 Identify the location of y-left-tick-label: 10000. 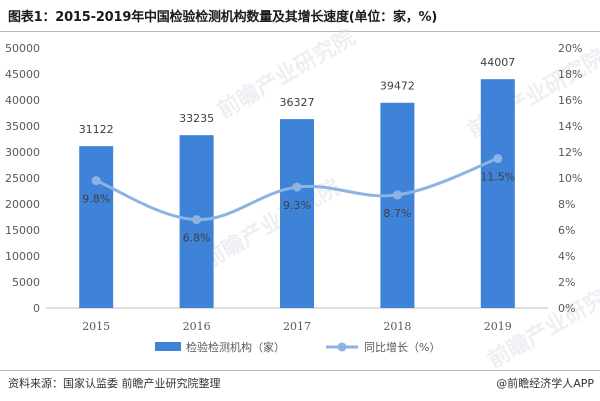
(22, 256).